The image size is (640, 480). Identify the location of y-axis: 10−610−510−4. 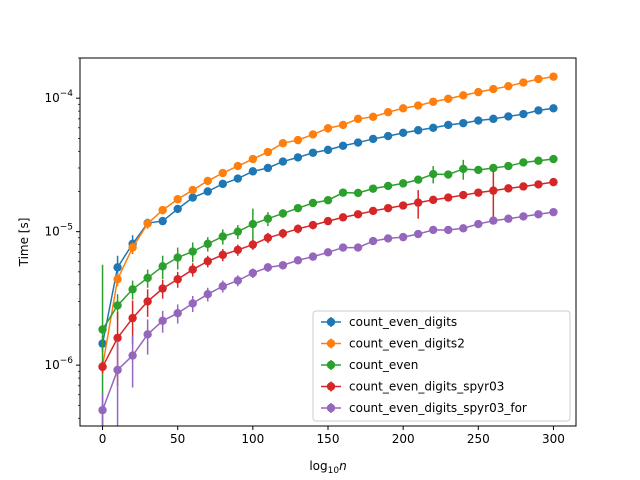
(62, 238).